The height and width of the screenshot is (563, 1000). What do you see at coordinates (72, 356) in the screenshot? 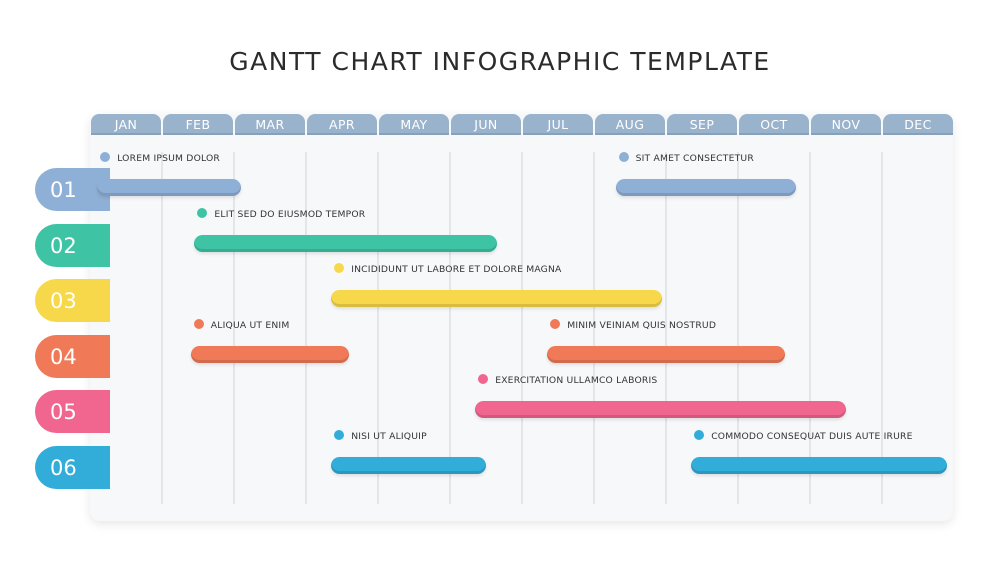
I see `row-number-badge: 04` at bounding box center [72, 356].